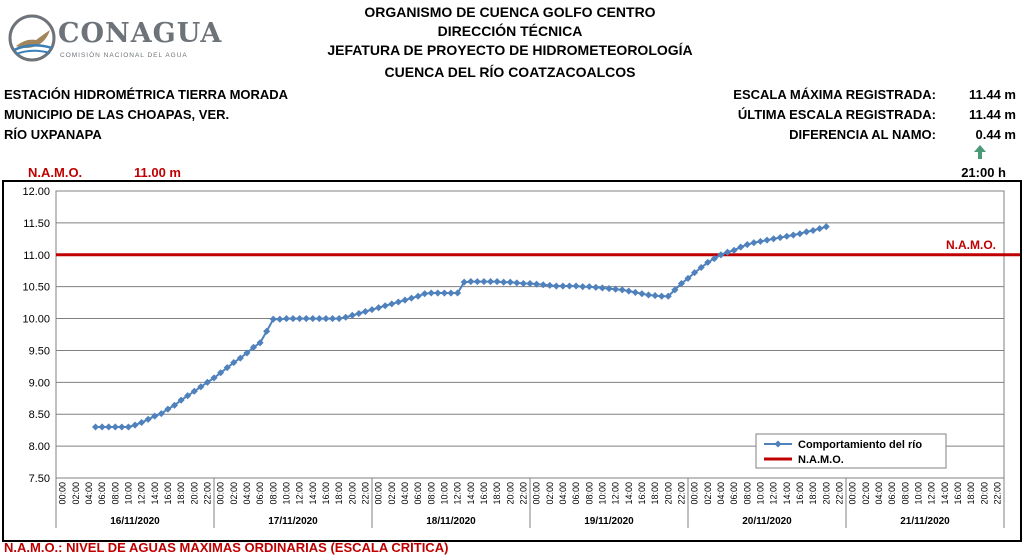  I want to click on x-date-label: 19/11/2020, so click(609, 521).